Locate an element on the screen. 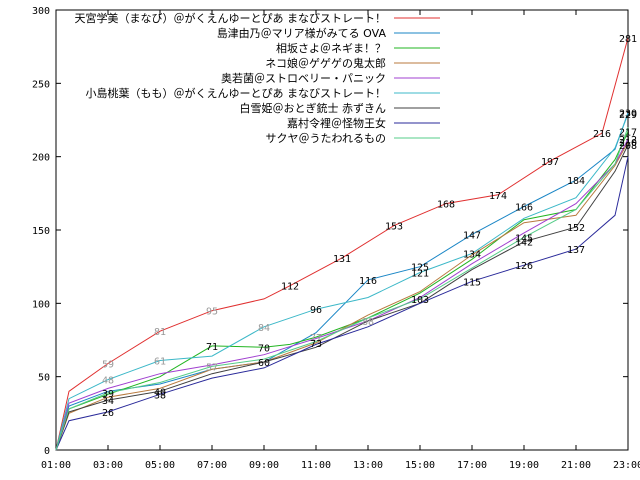 Image resolution: width=640 pixels, height=480 pixels. data-label: 103 is located at coordinates (420, 300).